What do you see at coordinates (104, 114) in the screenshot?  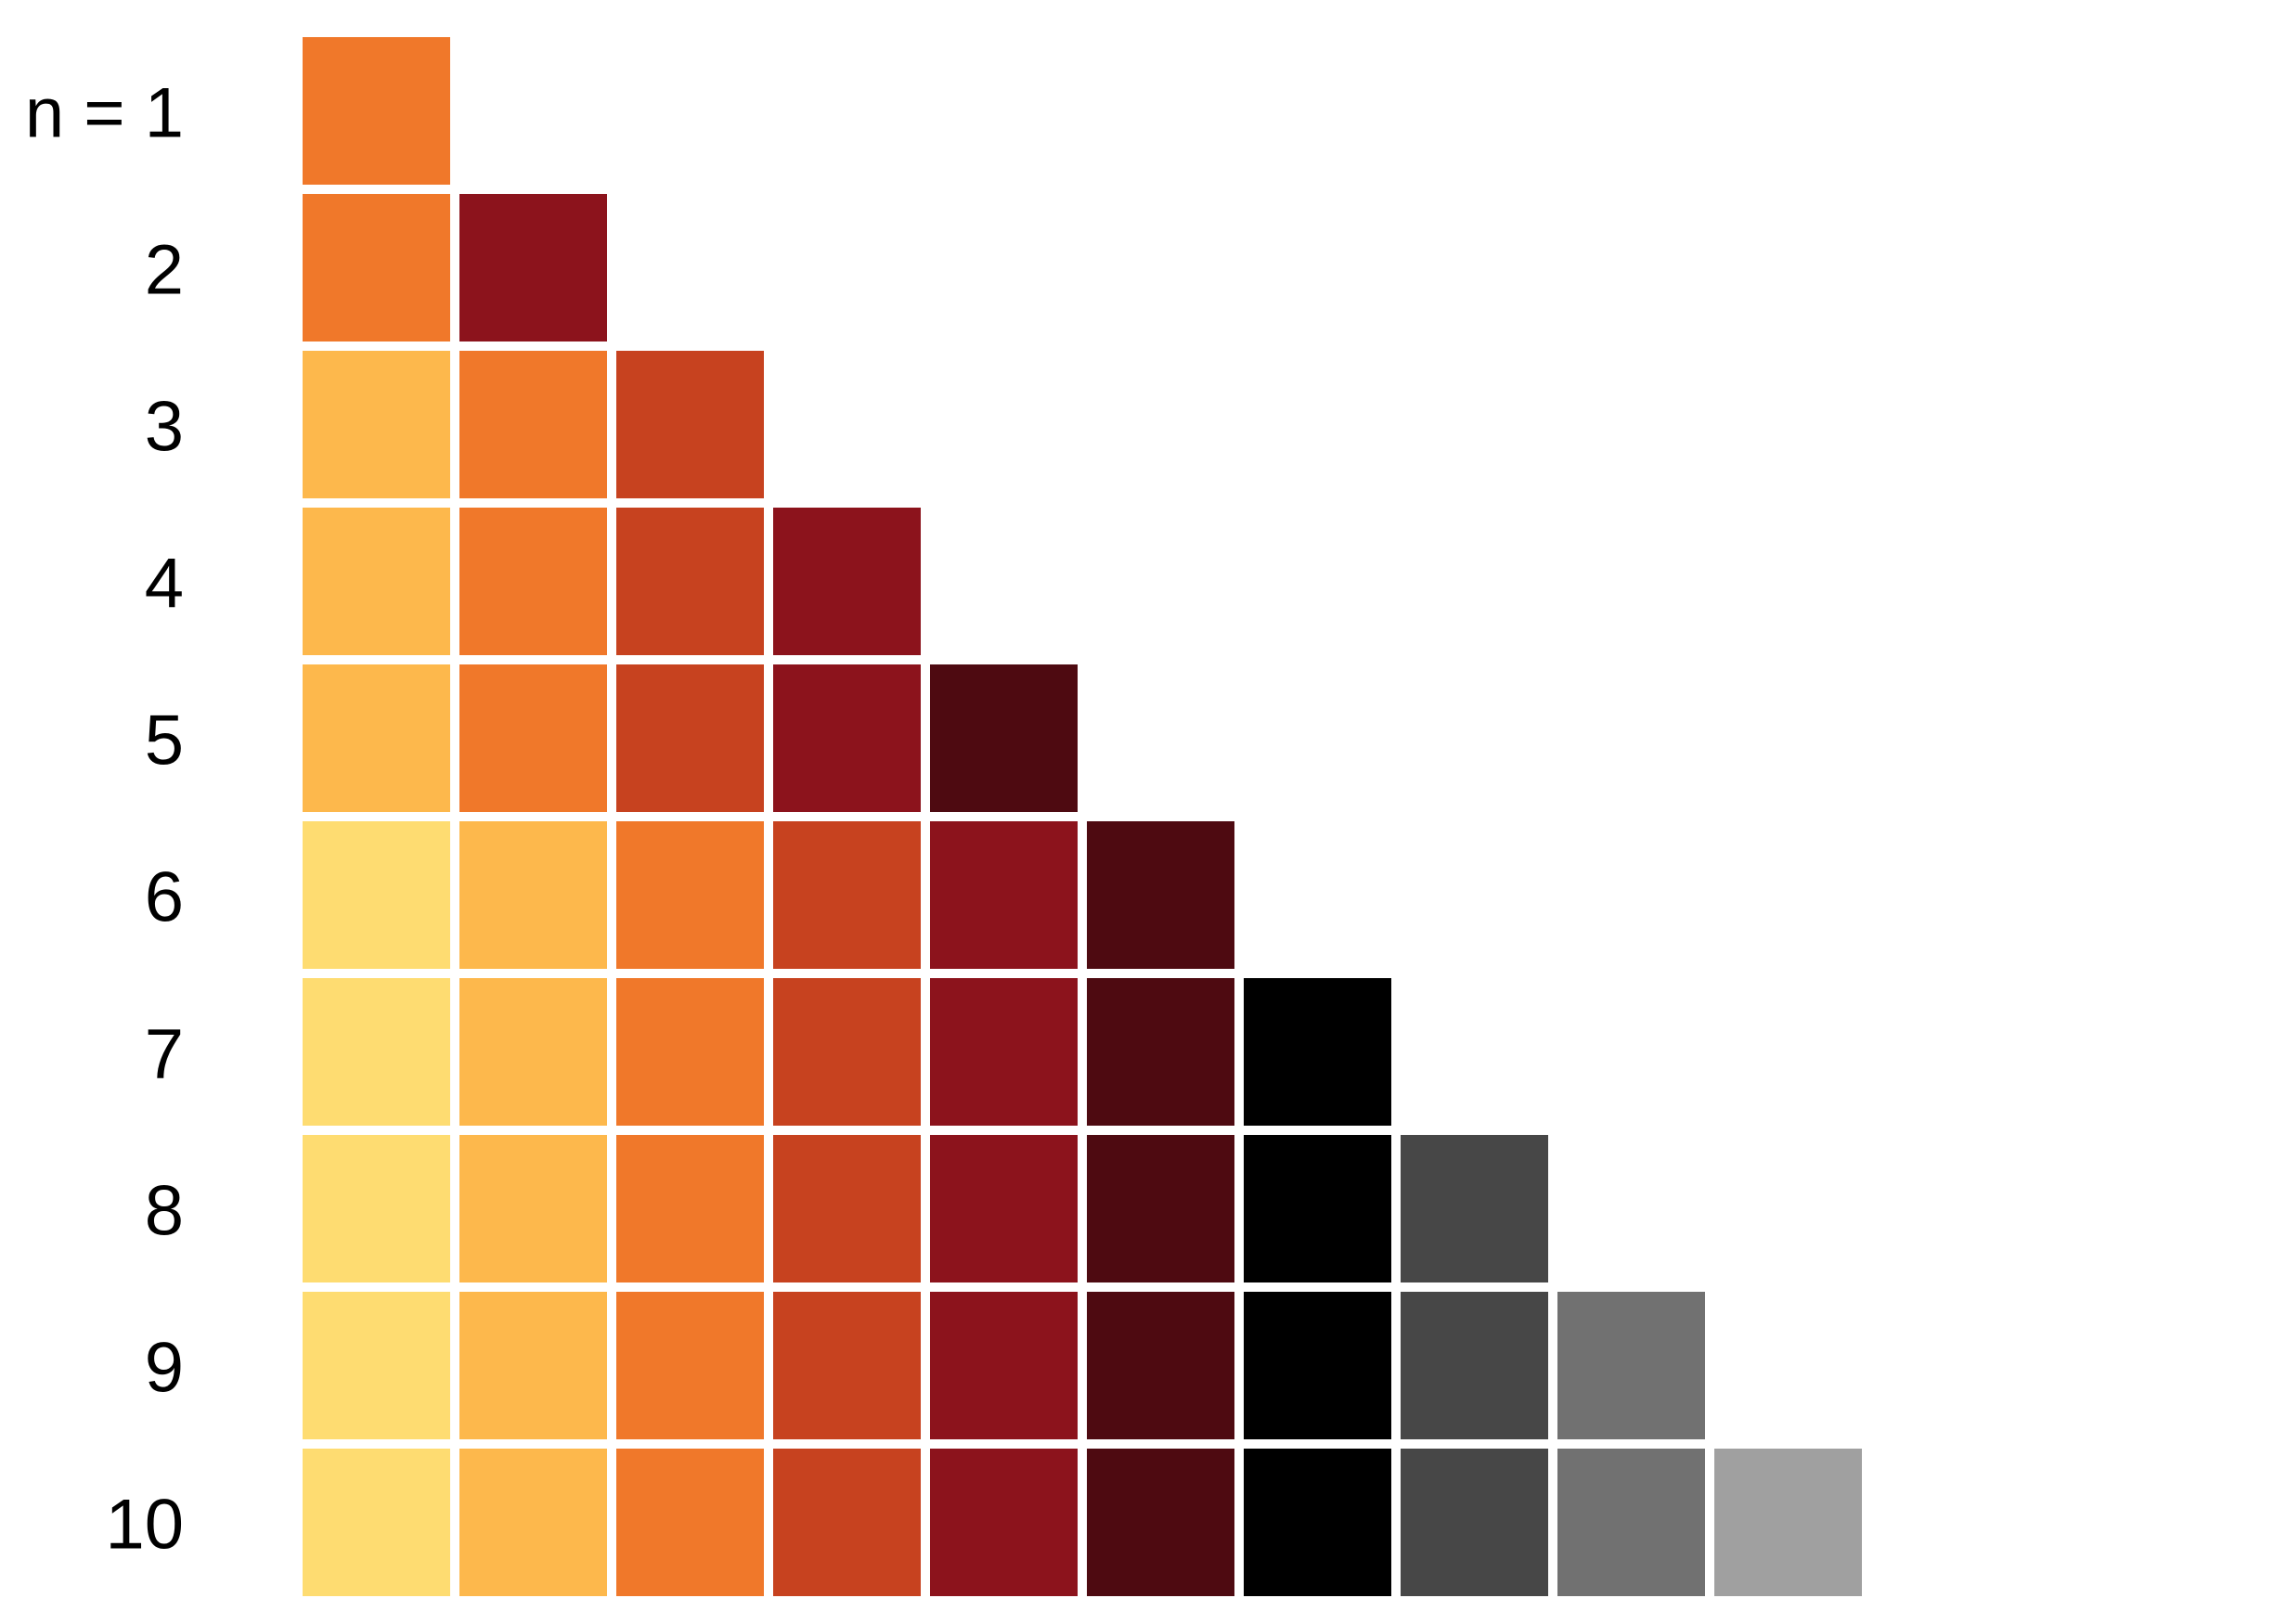 I see `row-label: n = 1` at bounding box center [104, 114].